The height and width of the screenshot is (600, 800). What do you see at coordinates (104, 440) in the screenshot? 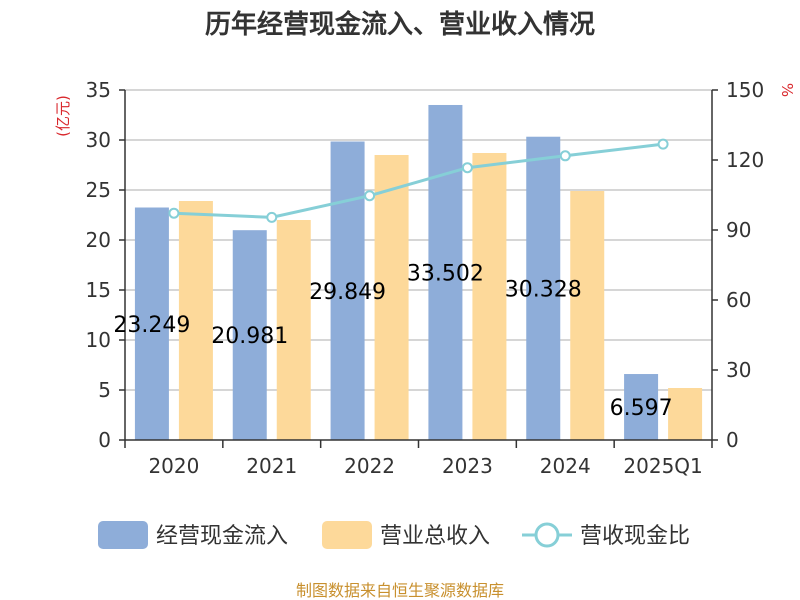
I see `left-tick-label: 0` at bounding box center [104, 440].